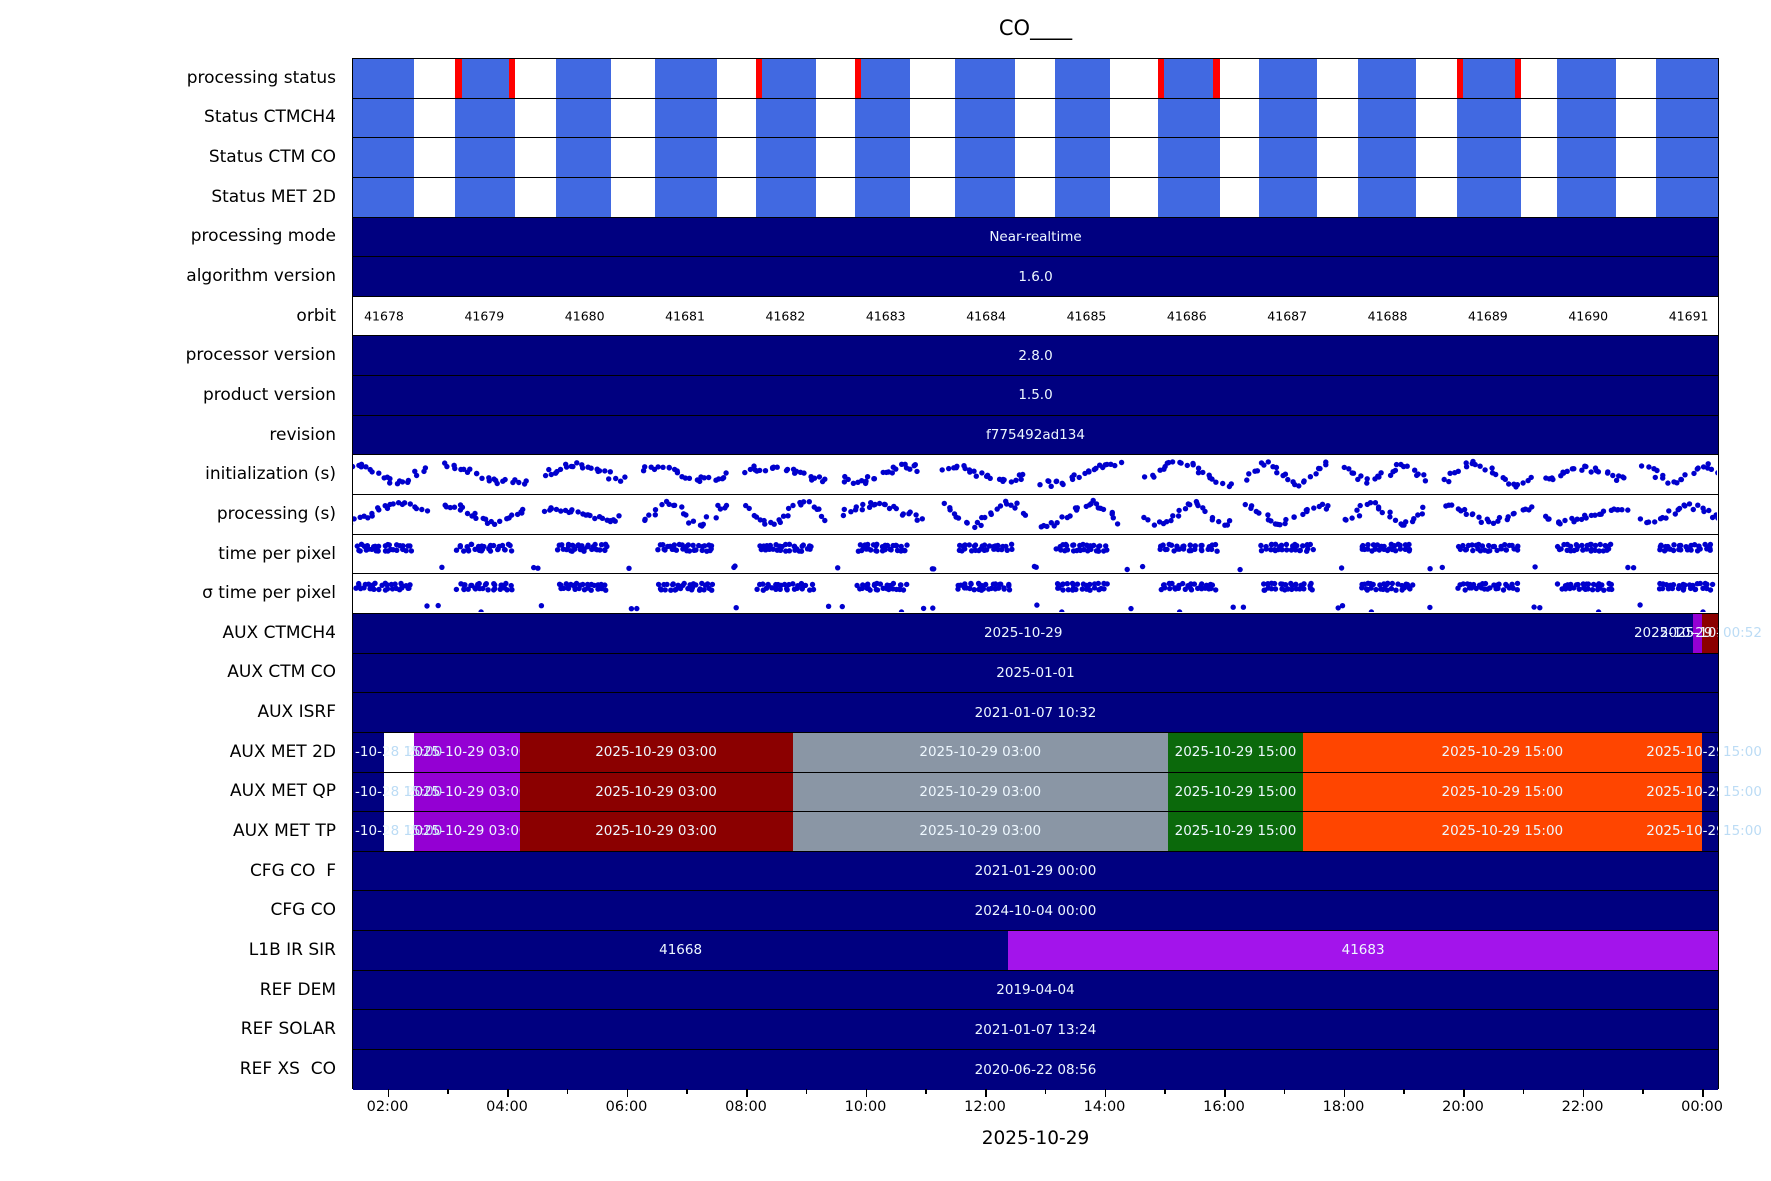 The width and height of the screenshot is (1771, 1181). Describe the element at coordinates (1224, 1107) in the screenshot. I see `x-axis-tick-label: 16:00` at that location.